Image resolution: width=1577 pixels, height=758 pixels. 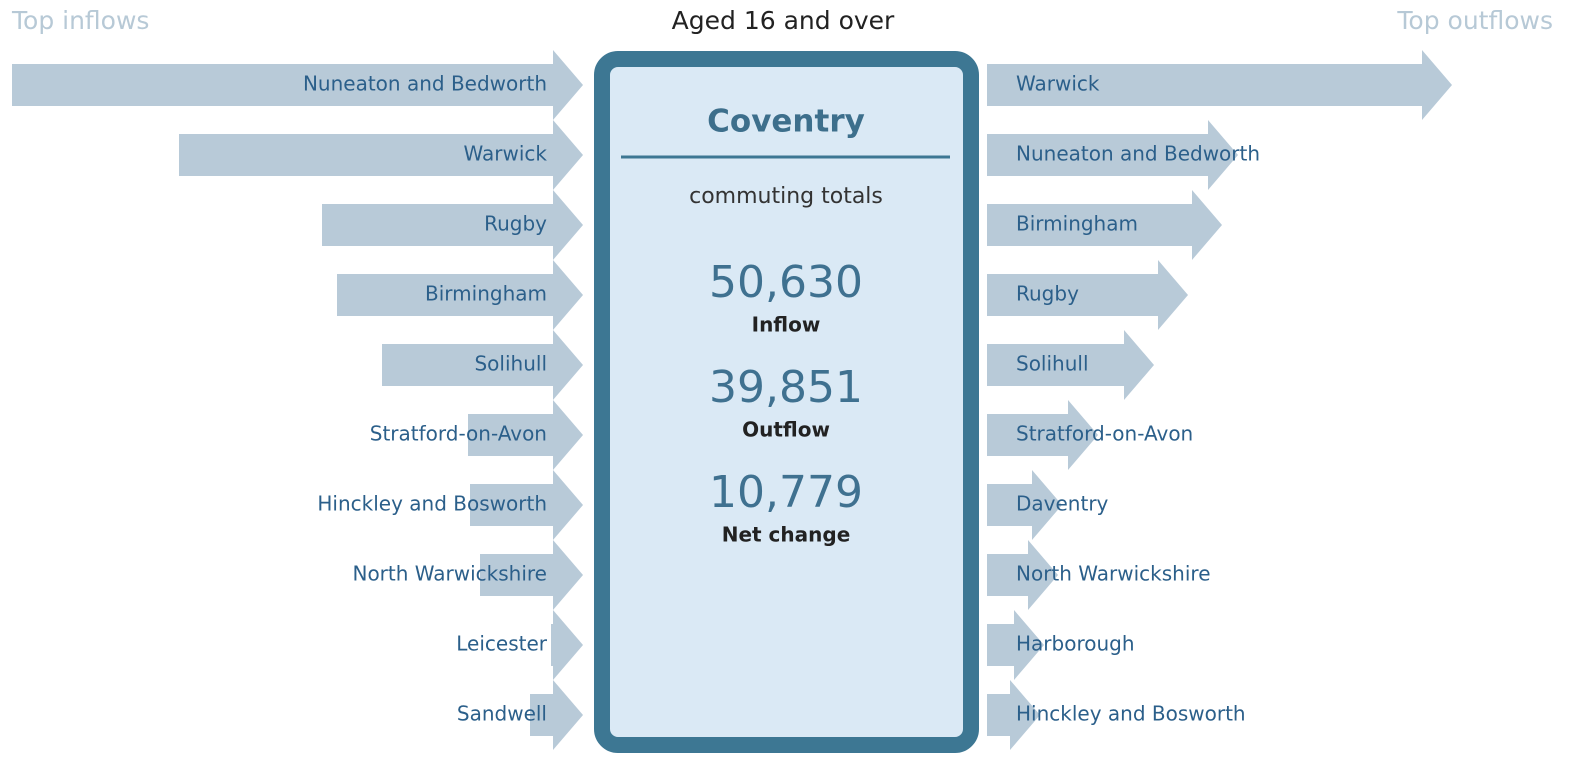 What do you see at coordinates (449, 574) in the screenshot?
I see `inflow-label: North Warwickshire` at bounding box center [449, 574].